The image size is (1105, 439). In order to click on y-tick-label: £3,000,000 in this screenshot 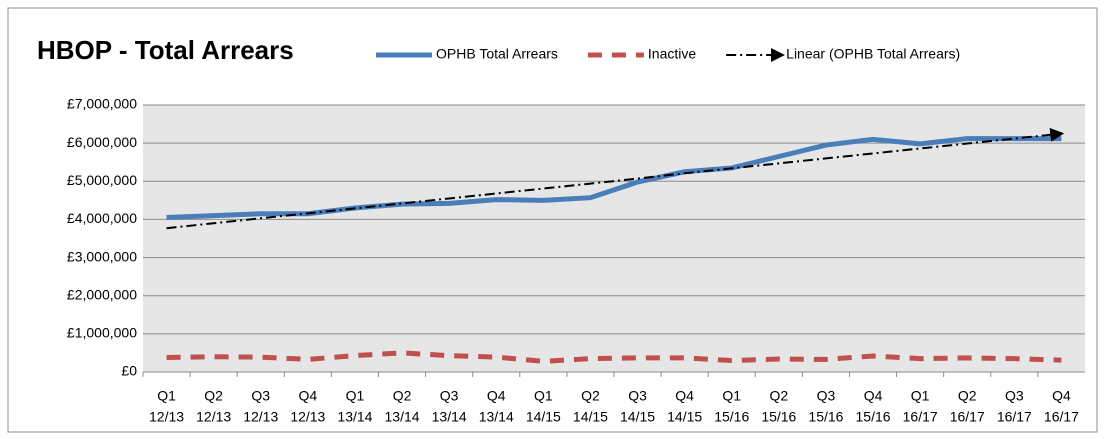, I will do `click(102, 256)`.